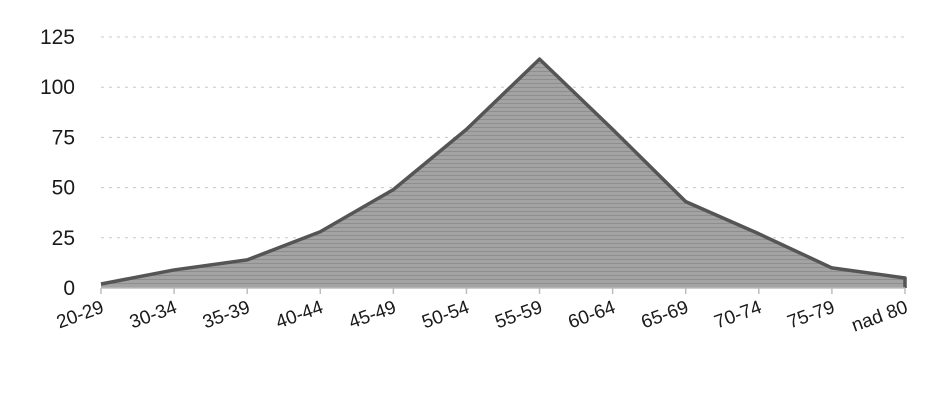 Image resolution: width=940 pixels, height=414 pixels. What do you see at coordinates (80, 315) in the screenshot?
I see `x-tick-label: 20-29` at bounding box center [80, 315].